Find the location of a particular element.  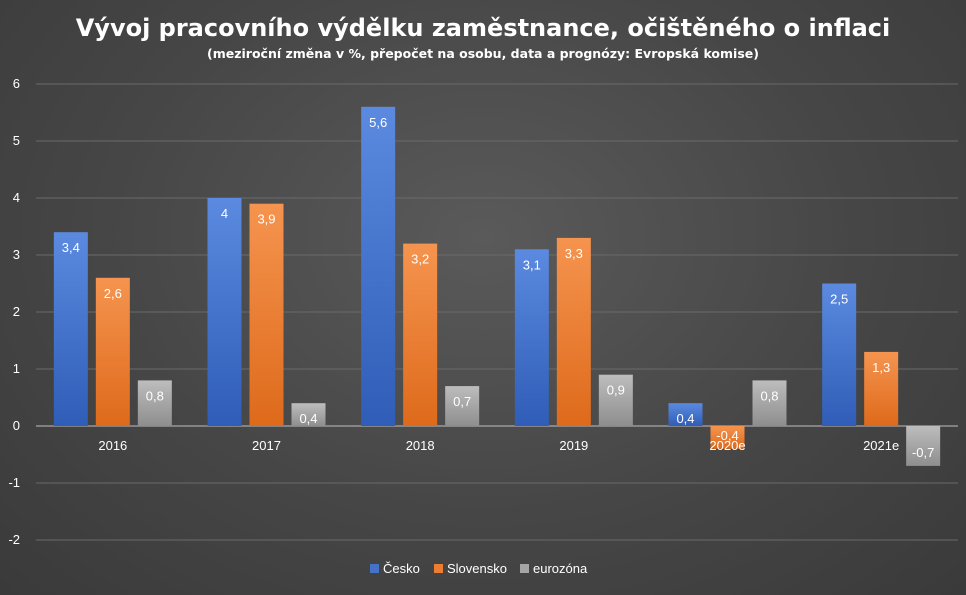

legend-label: Slovensko is located at coordinates (477, 568).